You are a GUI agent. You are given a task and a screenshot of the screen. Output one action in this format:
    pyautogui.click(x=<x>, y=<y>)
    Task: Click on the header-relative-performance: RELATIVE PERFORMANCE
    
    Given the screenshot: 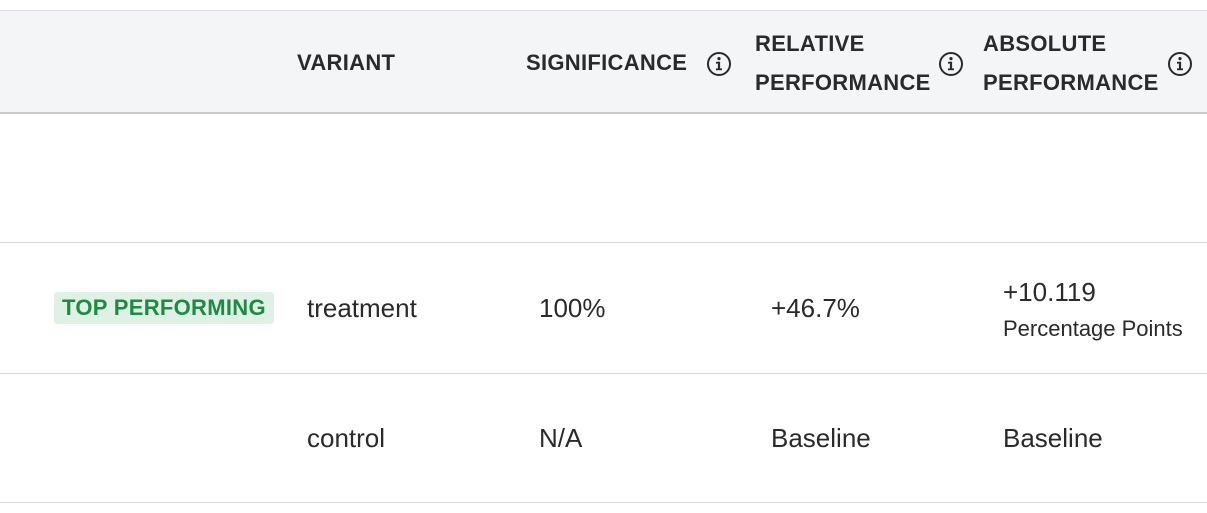 What is the action you would take?
    pyautogui.click(x=843, y=63)
    